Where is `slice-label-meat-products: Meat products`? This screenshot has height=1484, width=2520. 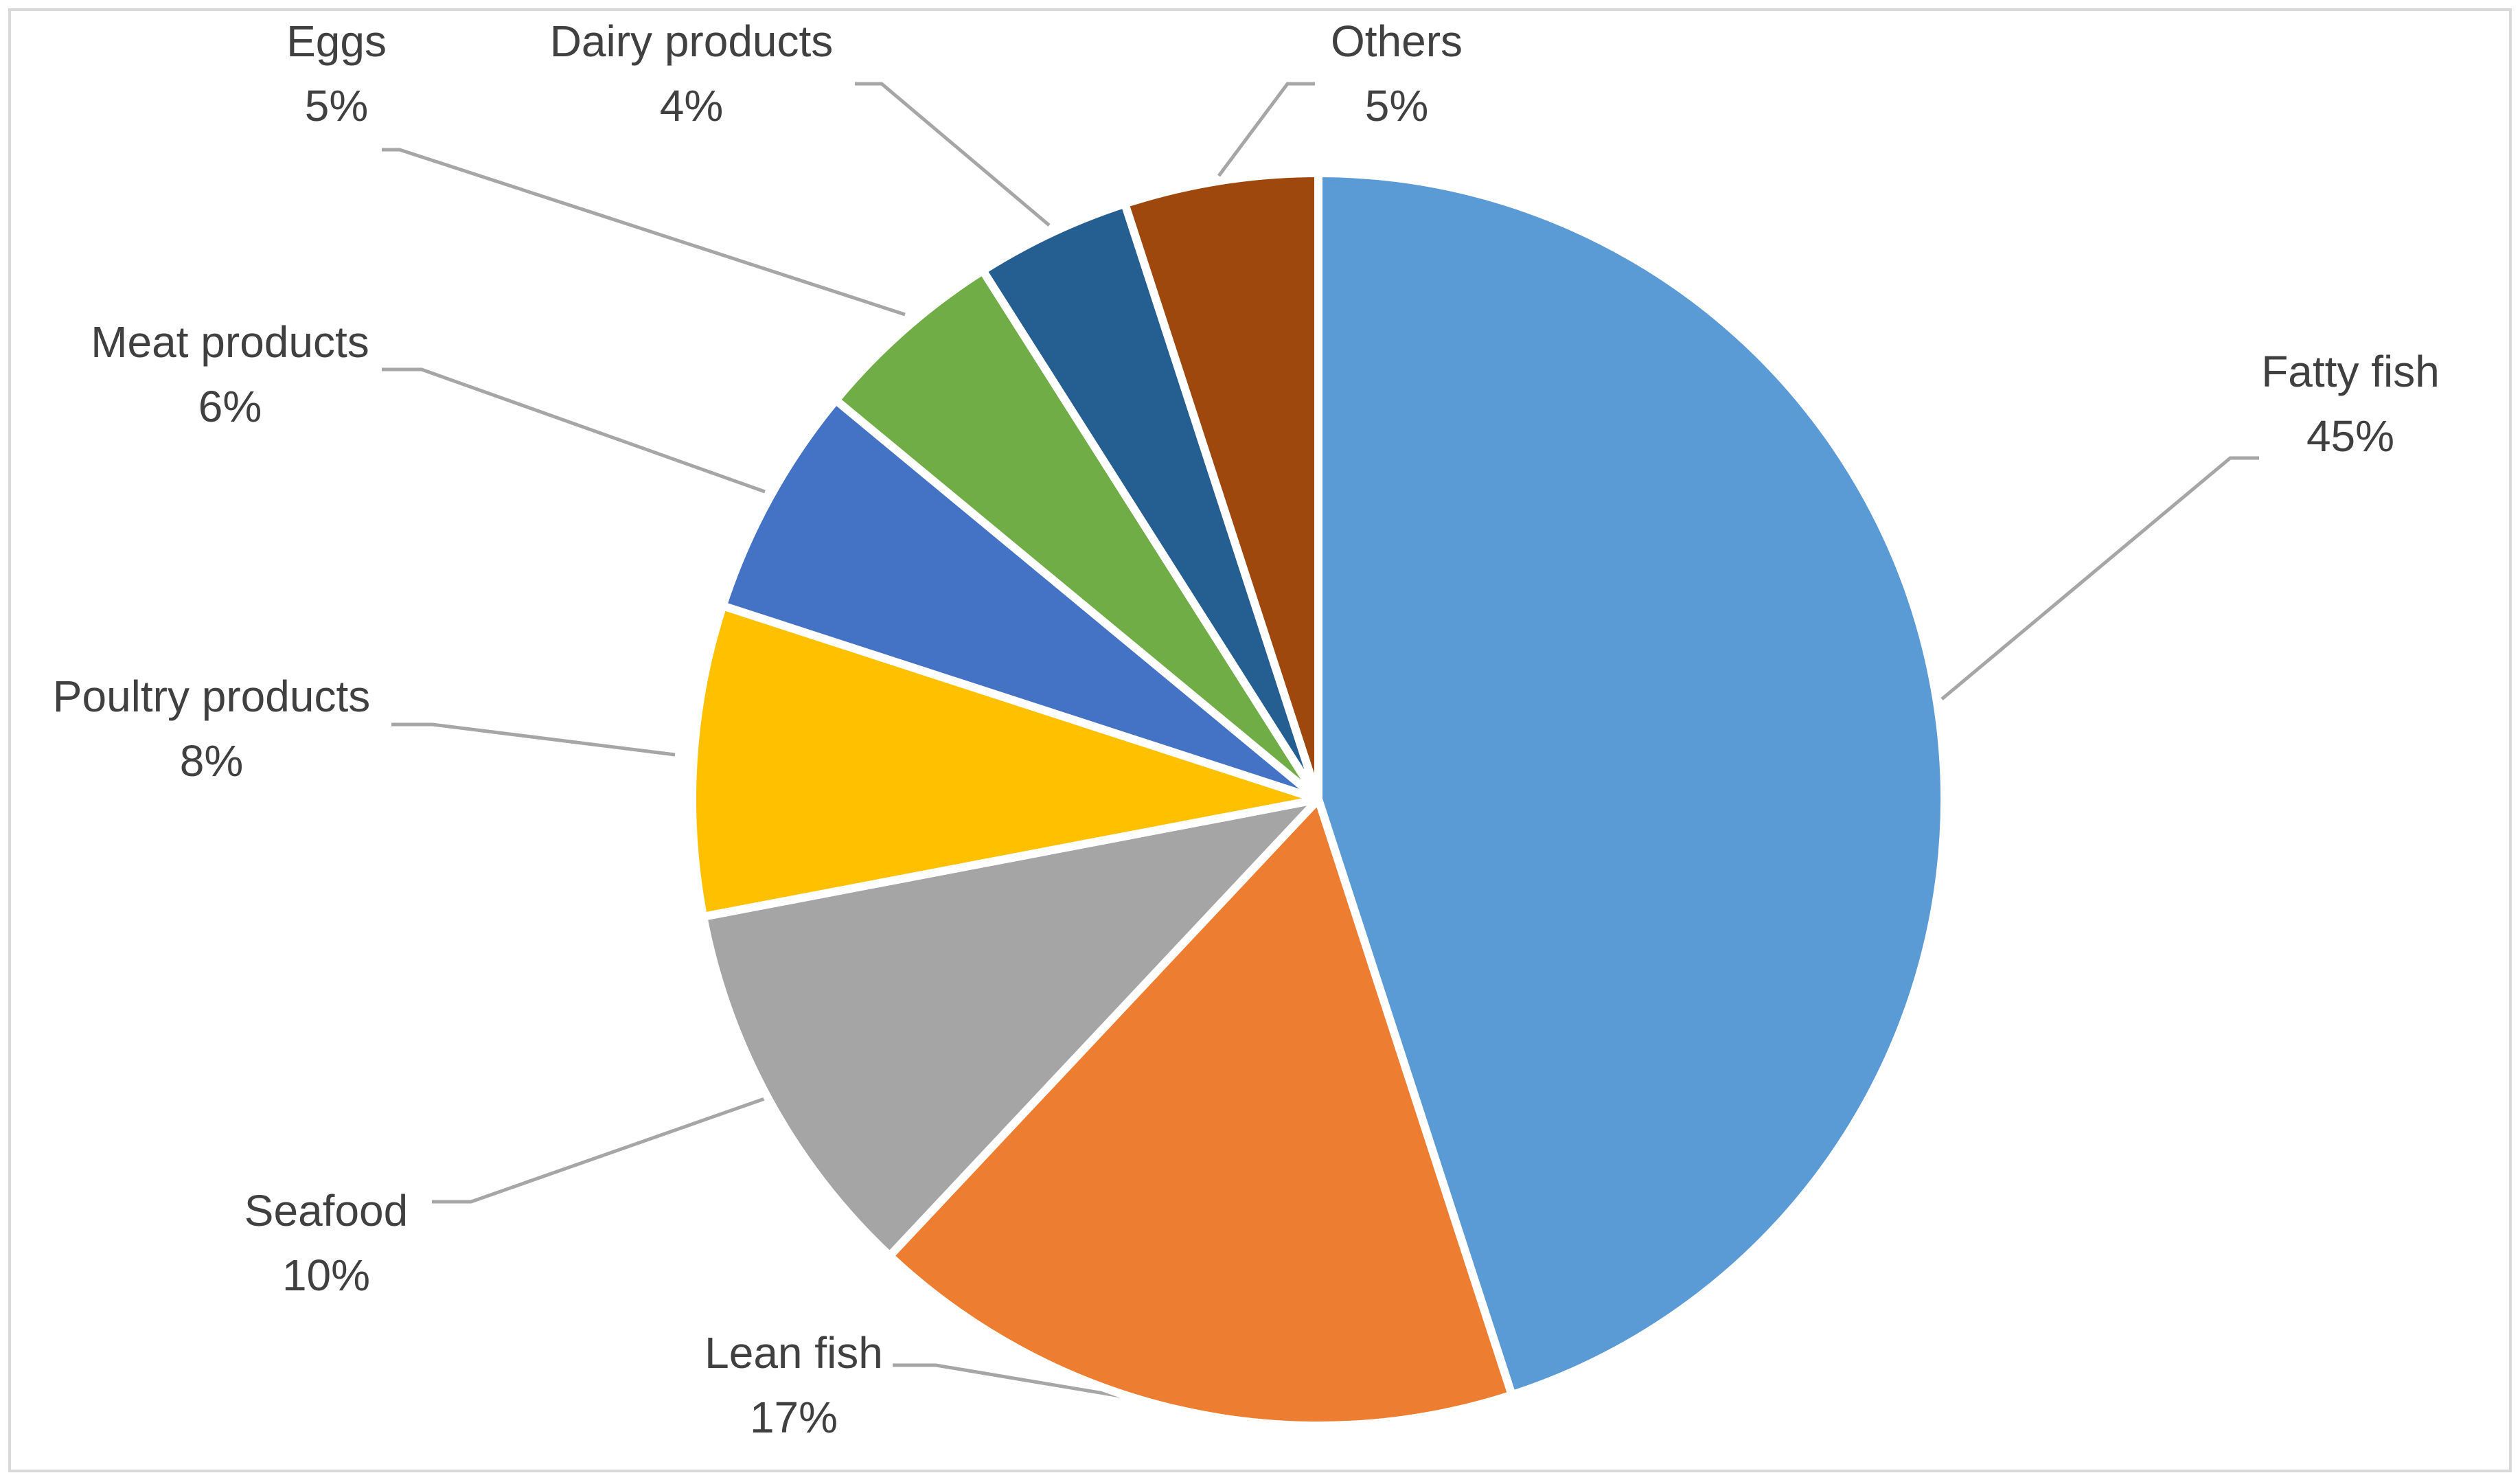 slice-label-meat-products: Meat products is located at coordinates (230, 342).